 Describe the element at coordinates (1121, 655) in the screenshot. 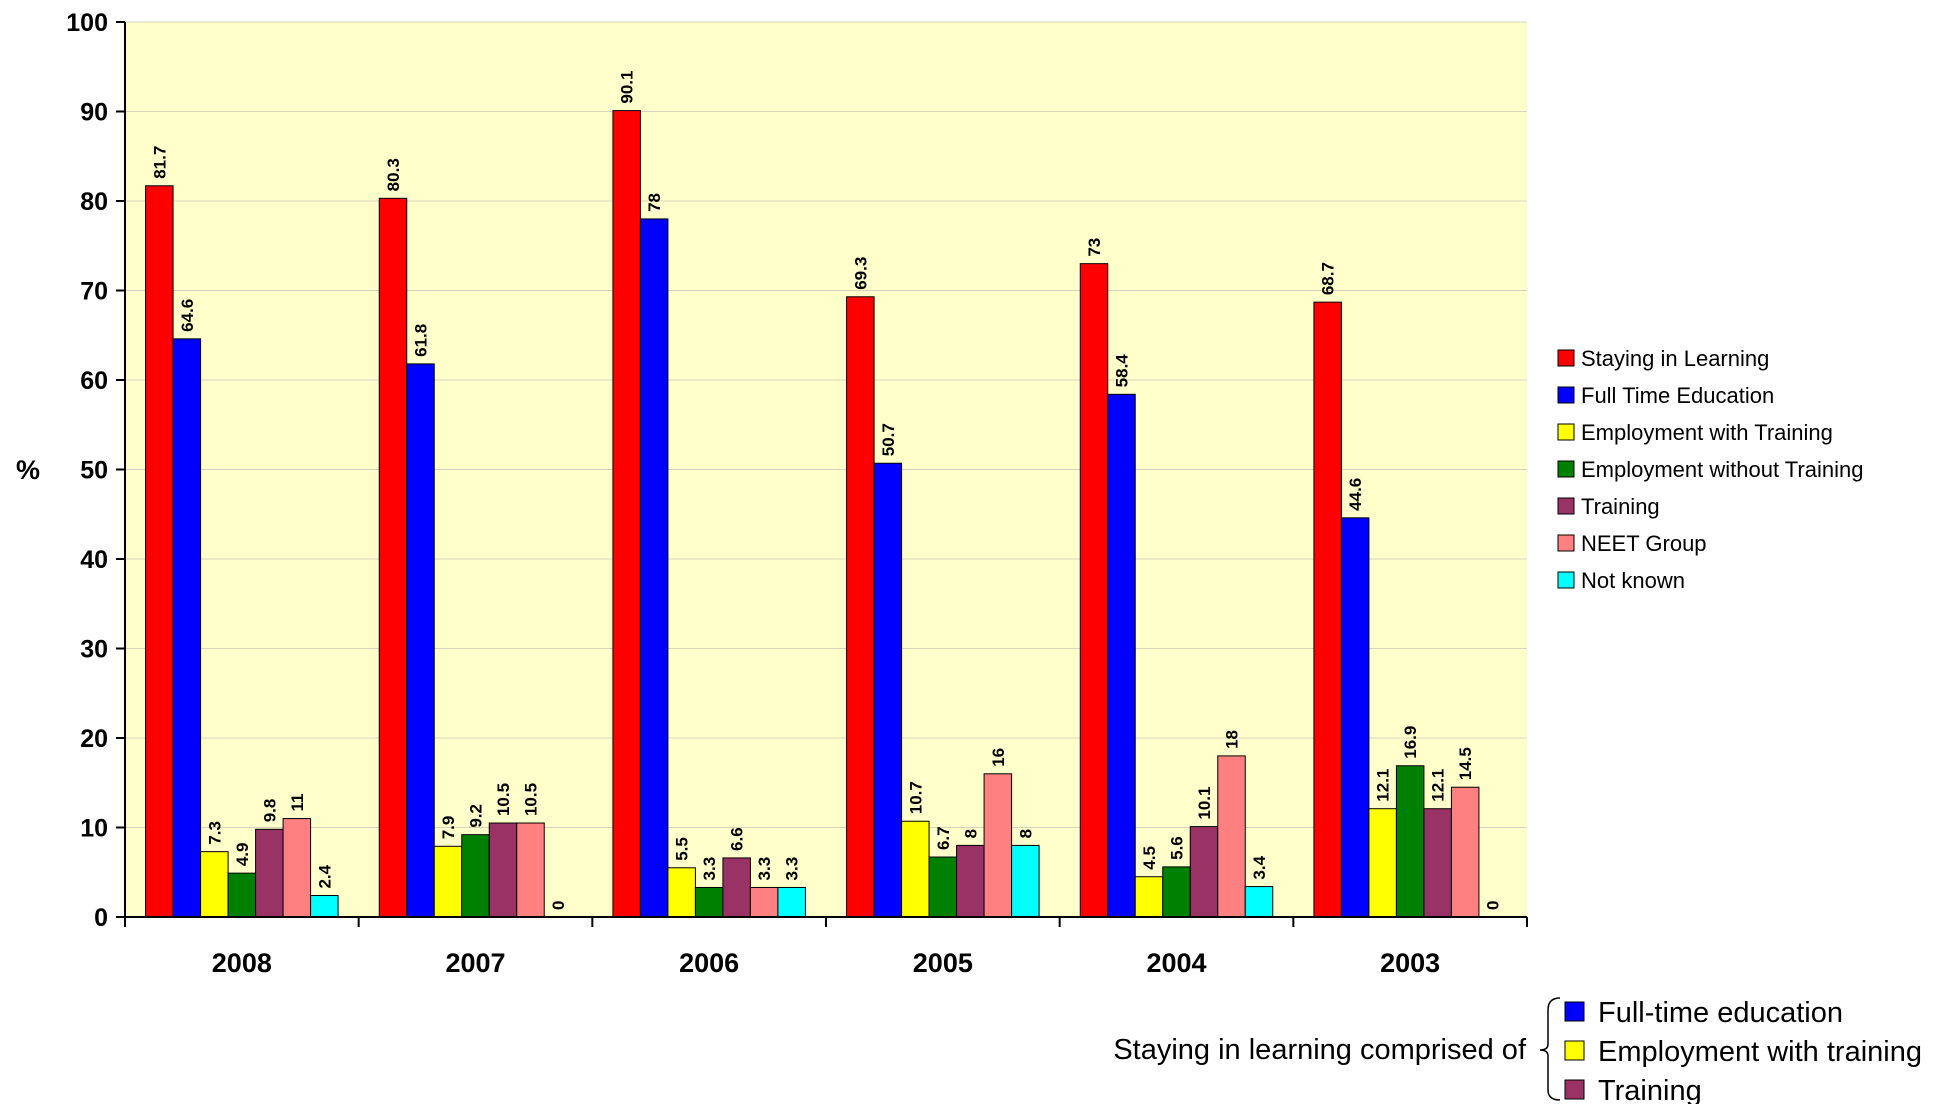

I see `bar-full-time-education-2004` at that location.